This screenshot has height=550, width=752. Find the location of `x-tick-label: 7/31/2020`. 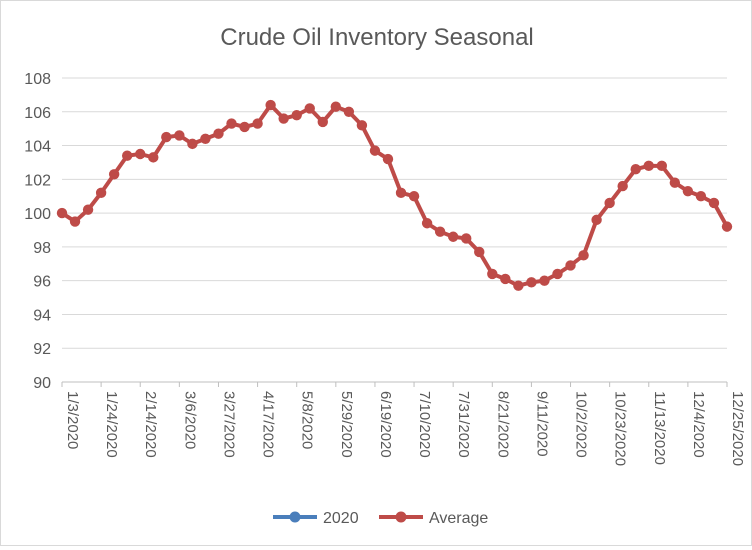

x-tick-label: 7/31/2020 is located at coordinates (463, 424).